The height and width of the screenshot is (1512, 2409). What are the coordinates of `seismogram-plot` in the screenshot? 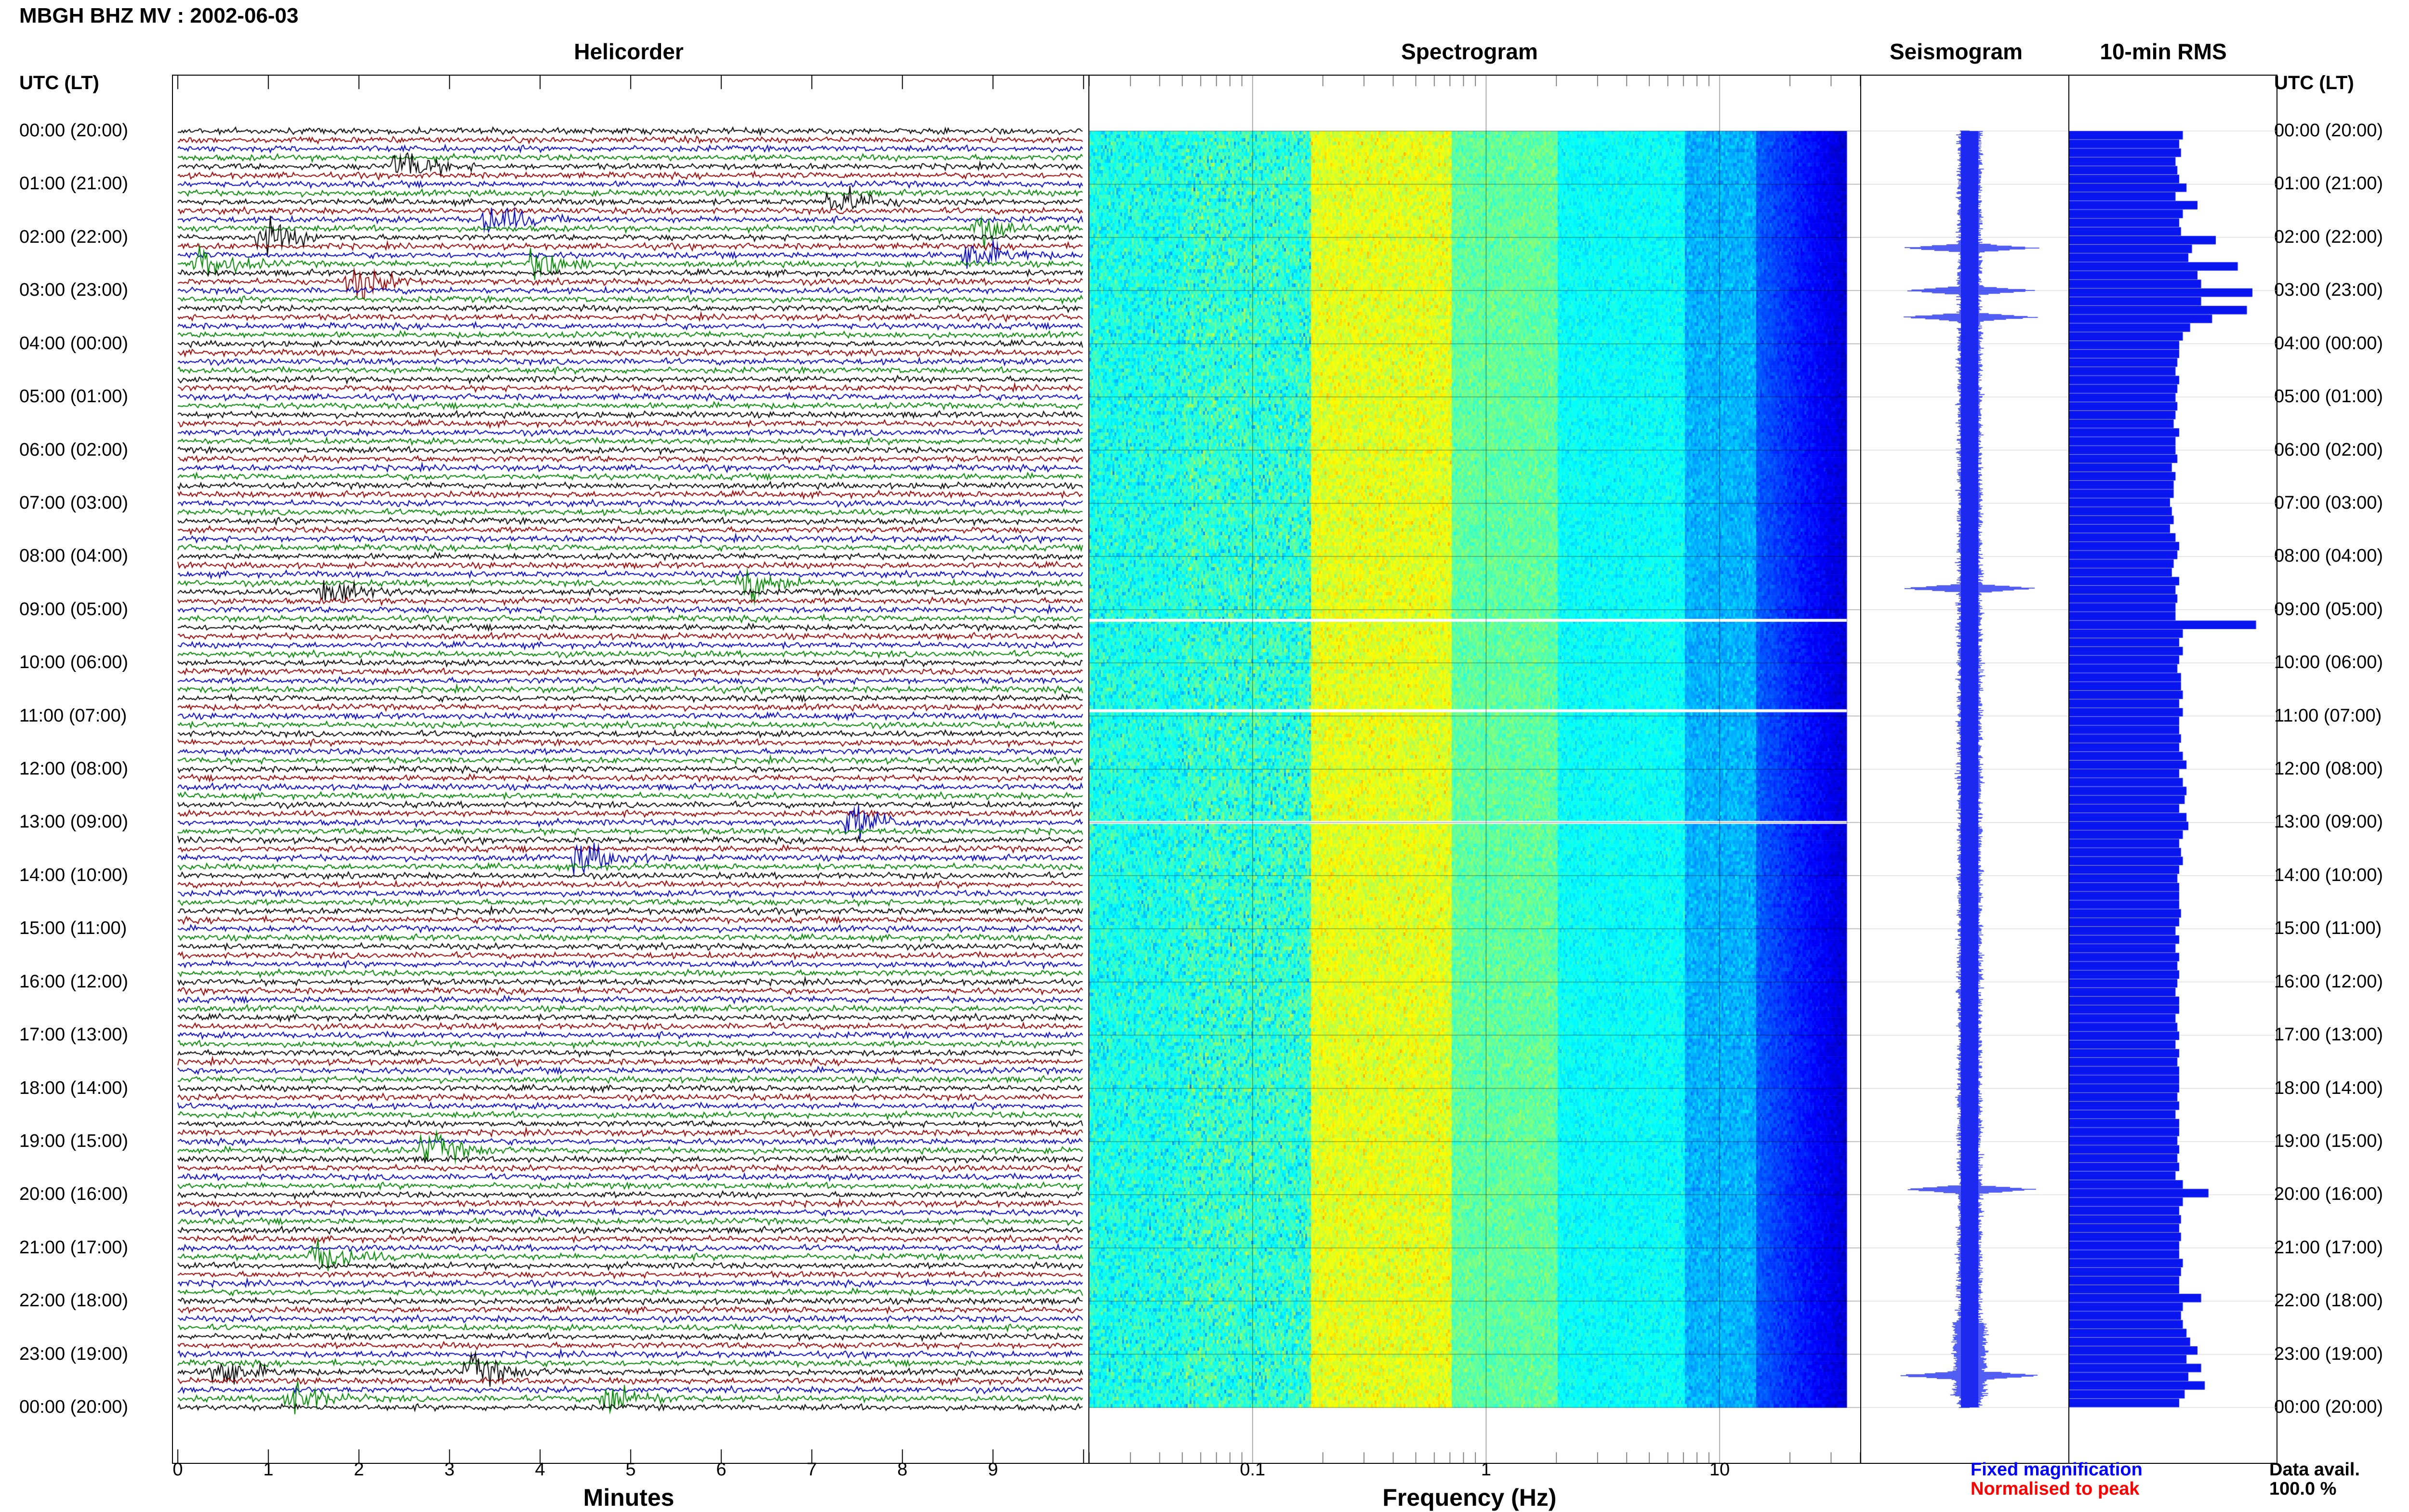 It's located at (1964, 769).